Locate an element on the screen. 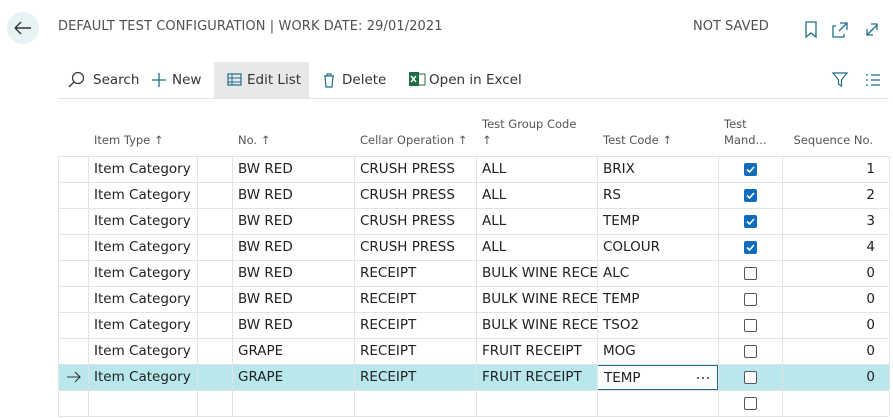 This screenshot has height=418, width=893. toolbar-right-icons is located at coordinates (855, 80).